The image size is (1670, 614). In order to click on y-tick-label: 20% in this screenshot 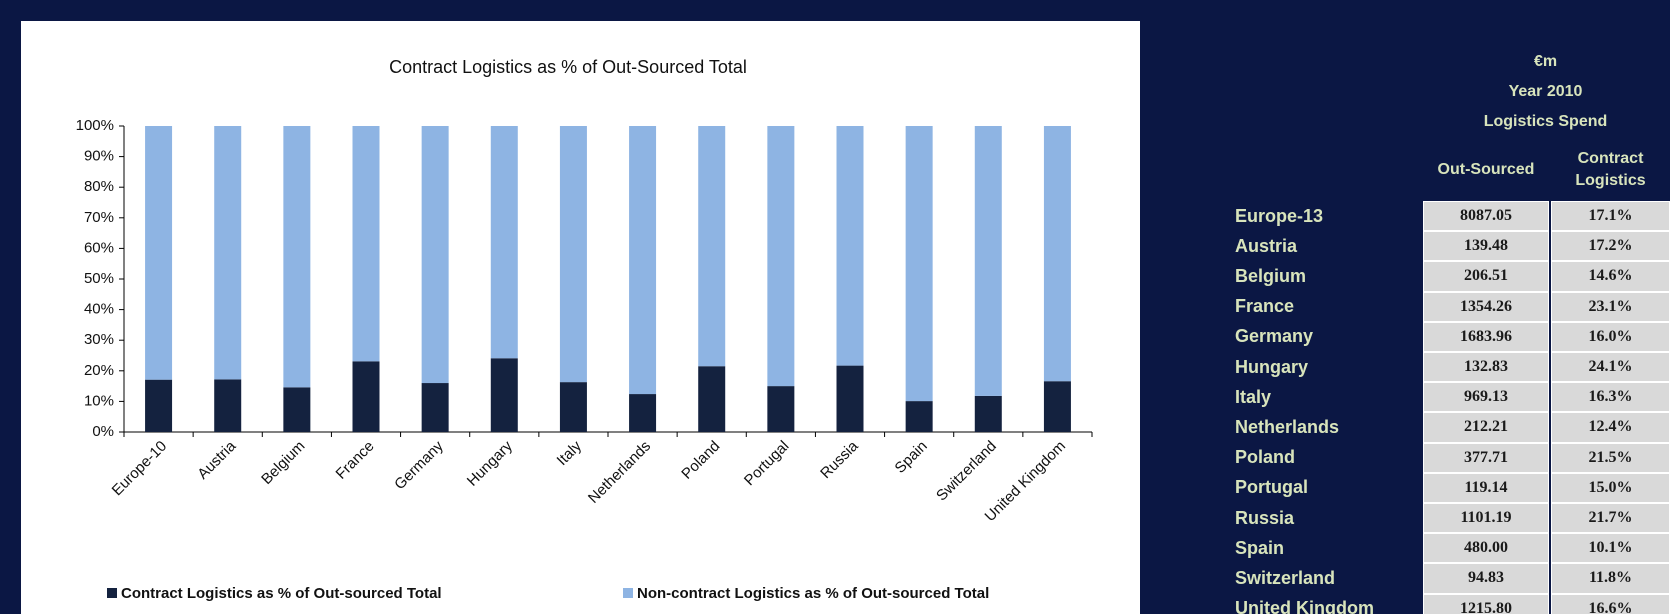, I will do `click(99, 370)`.